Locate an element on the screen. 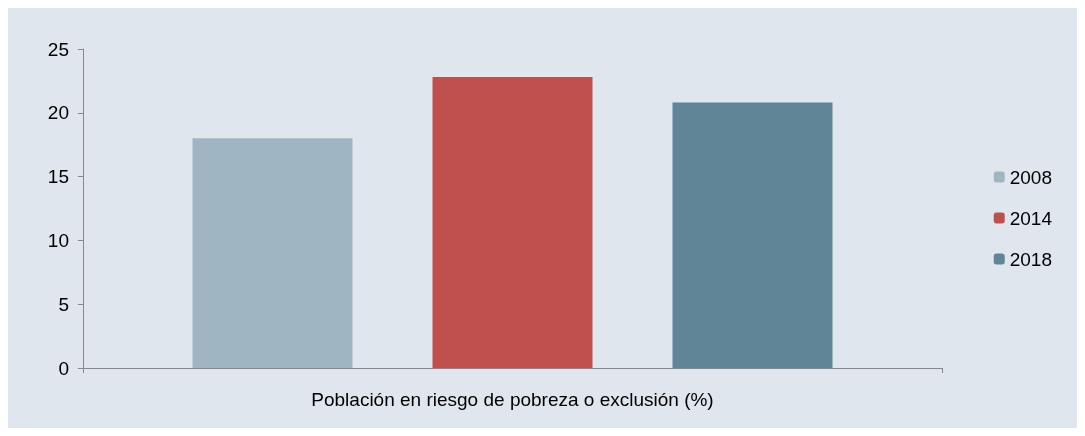 This screenshot has width=1085, height=436. y-tick-label: 5 is located at coordinates (63, 304).